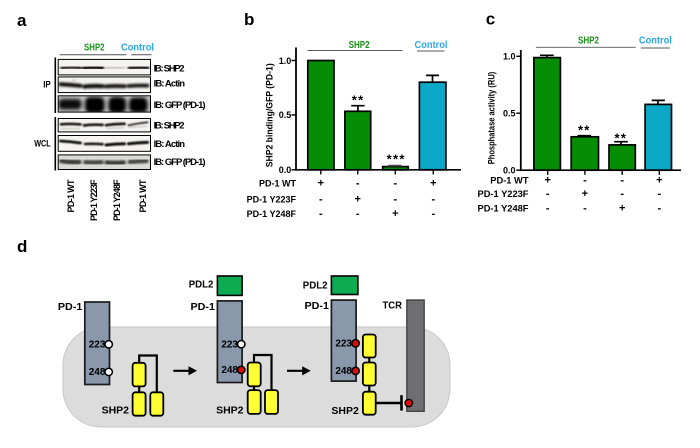  Describe the element at coordinates (22, 246) in the screenshot. I see `svg-text: d` at that location.